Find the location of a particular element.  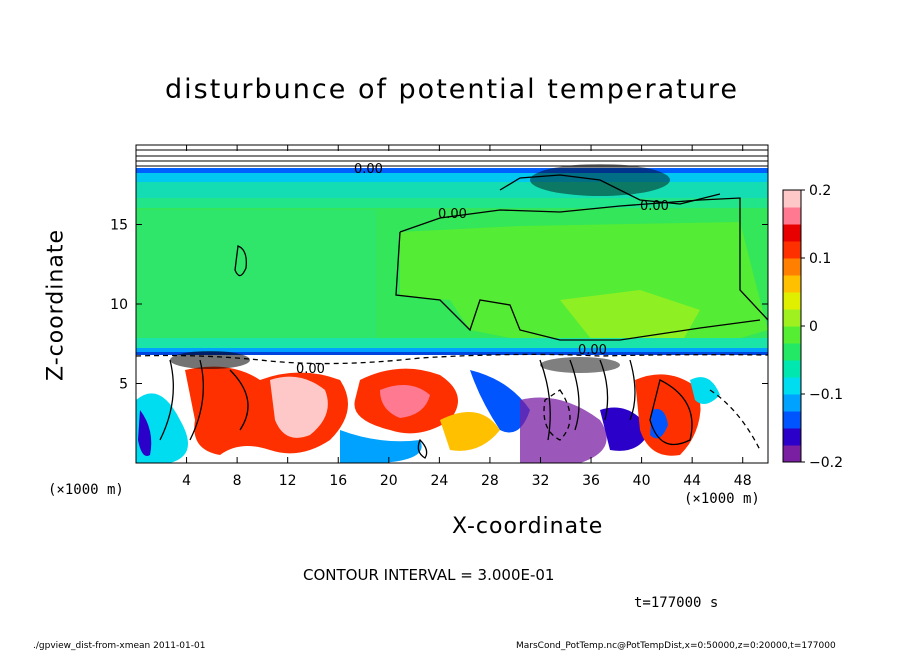

colorbar-tick-label: −0.1 is located at coordinates (826, 395).